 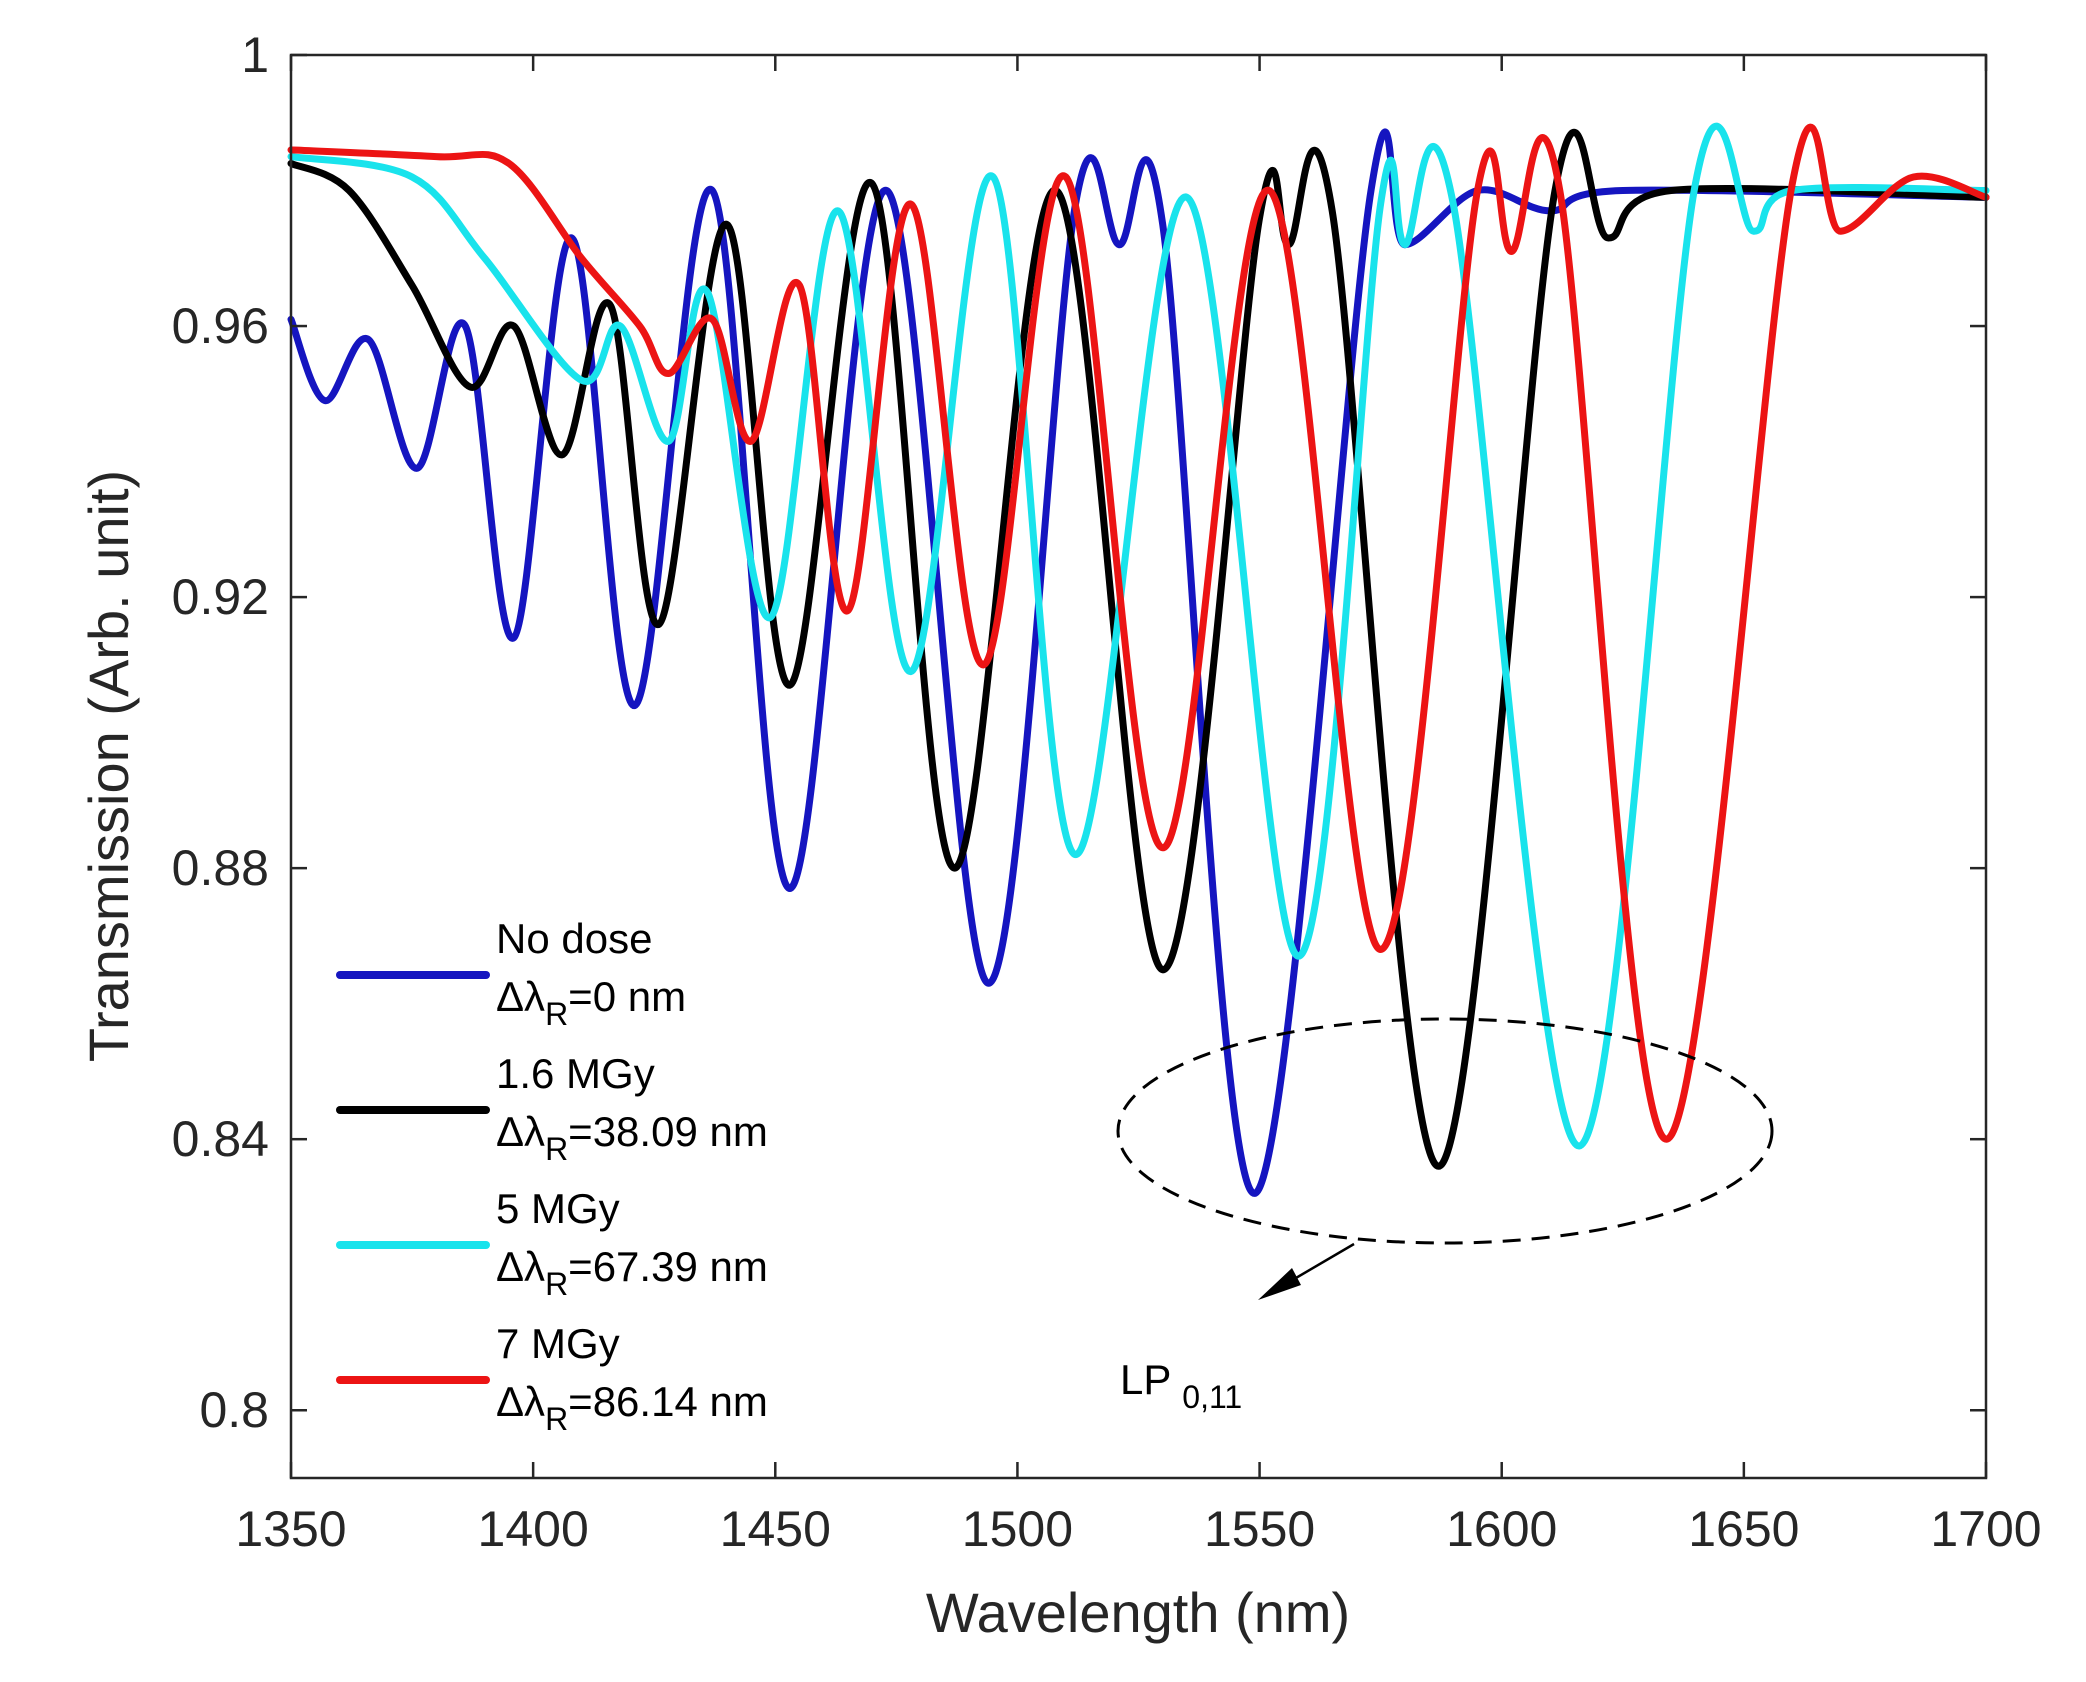 I want to click on legend-label: 7 MGy, so click(x=558, y=1343).